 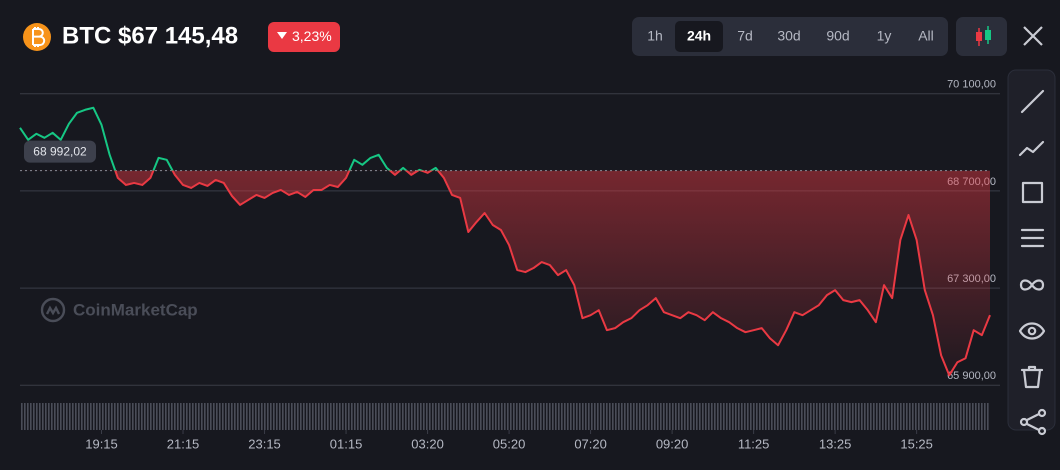 I want to click on x-tick-label: 15:25, so click(x=916, y=443).